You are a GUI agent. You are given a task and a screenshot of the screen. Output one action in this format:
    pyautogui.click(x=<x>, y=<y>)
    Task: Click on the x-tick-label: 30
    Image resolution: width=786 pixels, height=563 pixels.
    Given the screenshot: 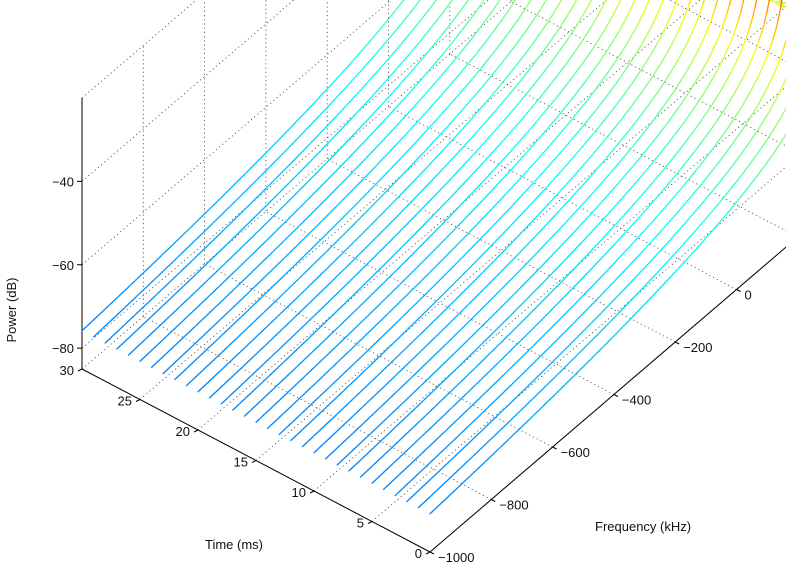 What is the action you would take?
    pyautogui.click(x=67, y=370)
    